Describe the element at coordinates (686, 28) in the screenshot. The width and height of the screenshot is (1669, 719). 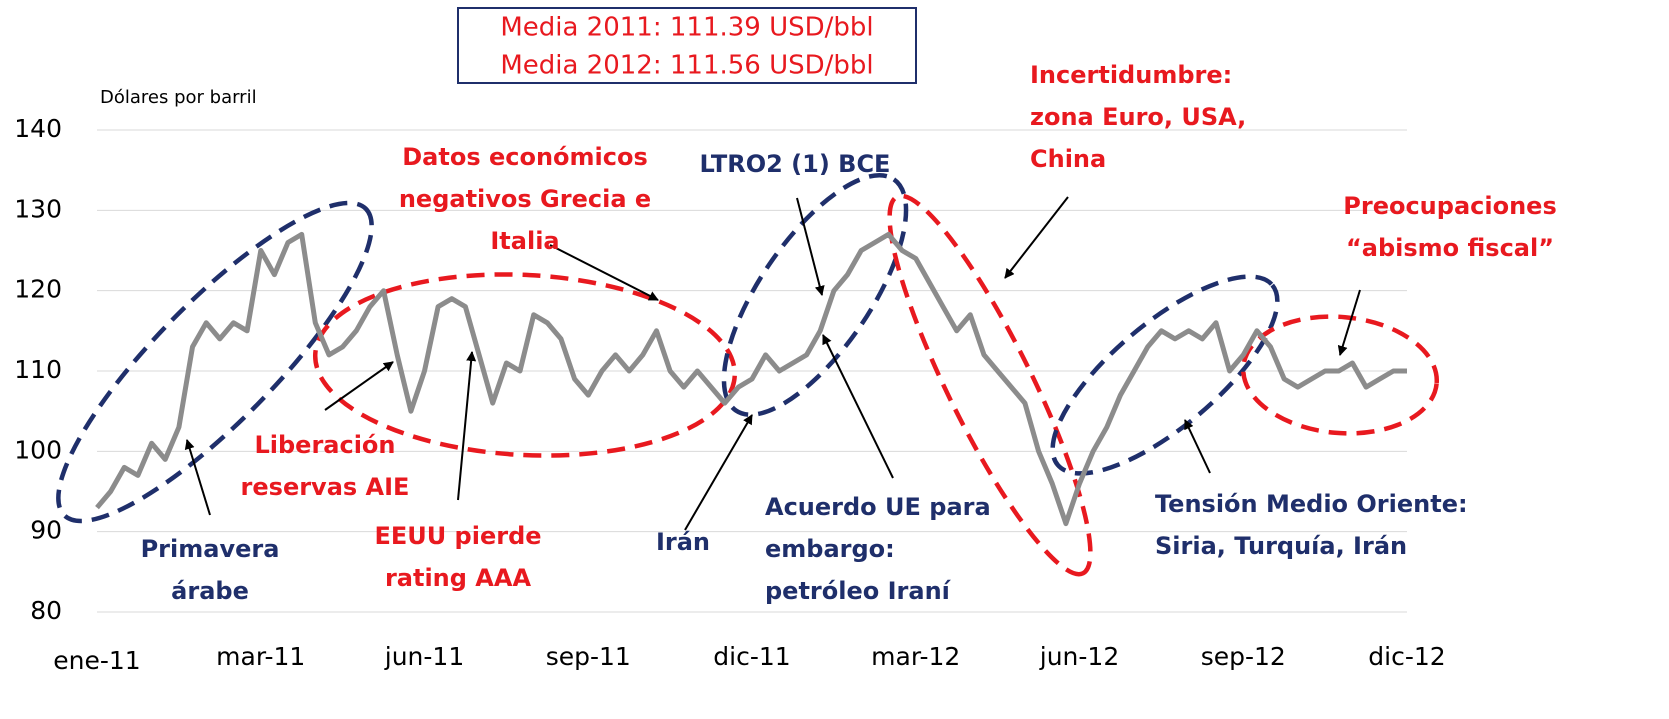
I see `info-text: Media 2011: 111.39 USD/bbl` at that location.